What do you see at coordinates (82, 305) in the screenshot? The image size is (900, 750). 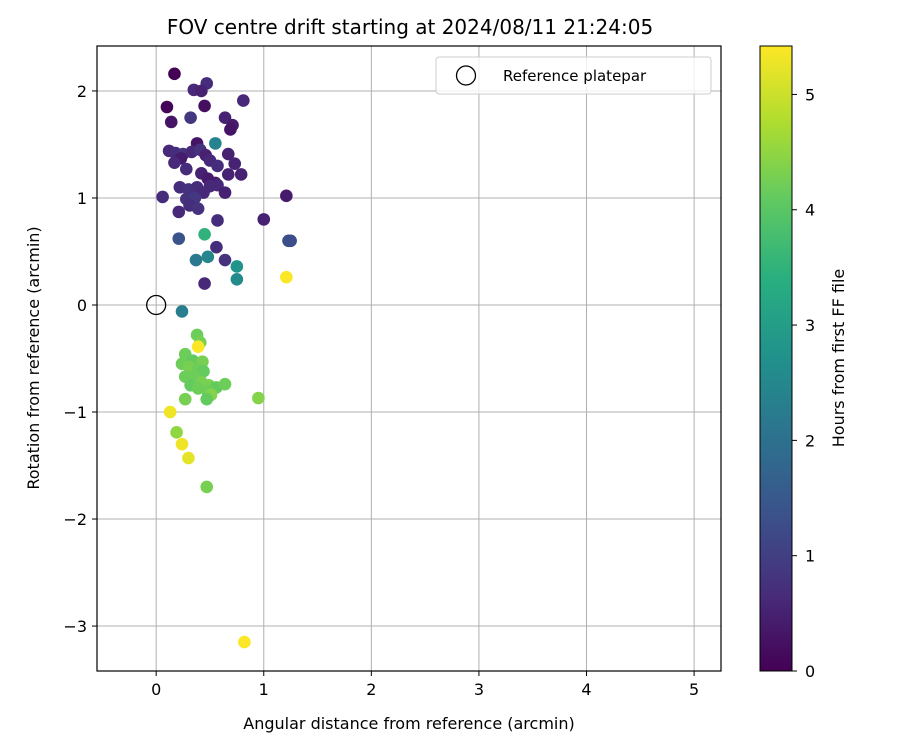 I see `y-tick-label: 0` at bounding box center [82, 305].